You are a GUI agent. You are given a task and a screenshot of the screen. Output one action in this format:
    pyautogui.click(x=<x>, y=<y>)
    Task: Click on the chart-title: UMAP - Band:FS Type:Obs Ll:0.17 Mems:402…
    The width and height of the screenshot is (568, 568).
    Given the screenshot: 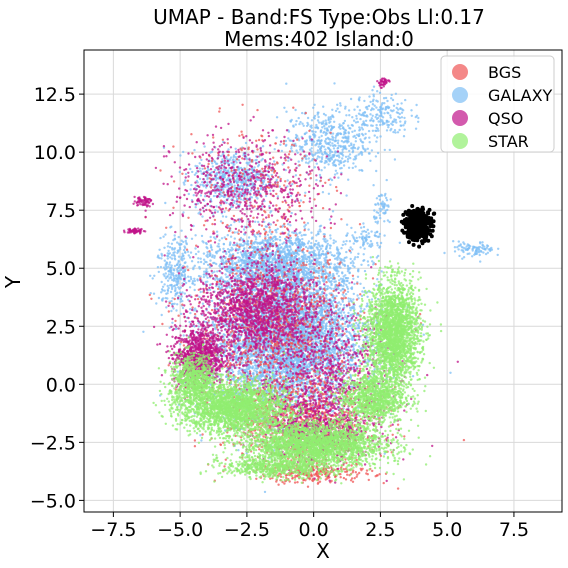 What is the action you would take?
    pyautogui.click(x=319, y=28)
    